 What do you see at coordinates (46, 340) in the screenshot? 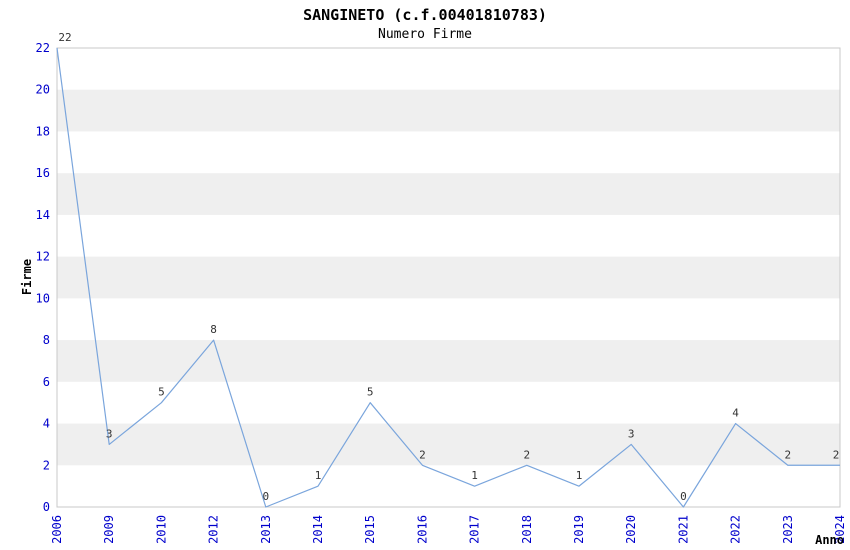
I see `y-tick-label: 8` at bounding box center [46, 340].